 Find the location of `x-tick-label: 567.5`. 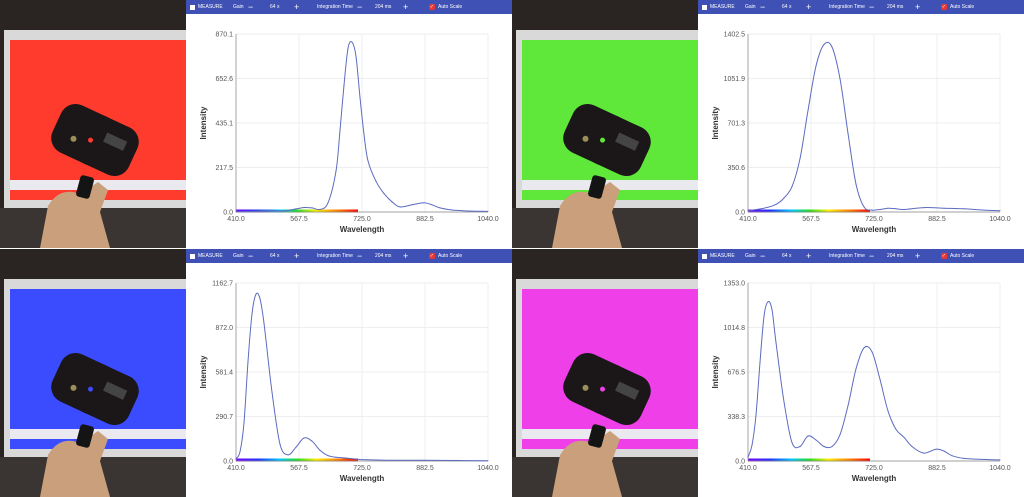

x-tick-label: 567.5 is located at coordinates (811, 219).